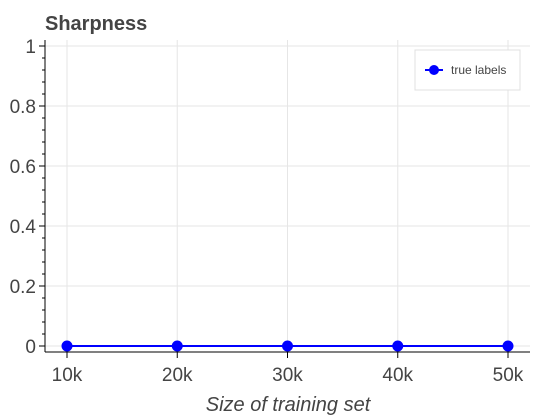 This screenshot has width=560, height=420. What do you see at coordinates (289, 405) in the screenshot?
I see `x-axis-label: Size of training set` at bounding box center [289, 405].